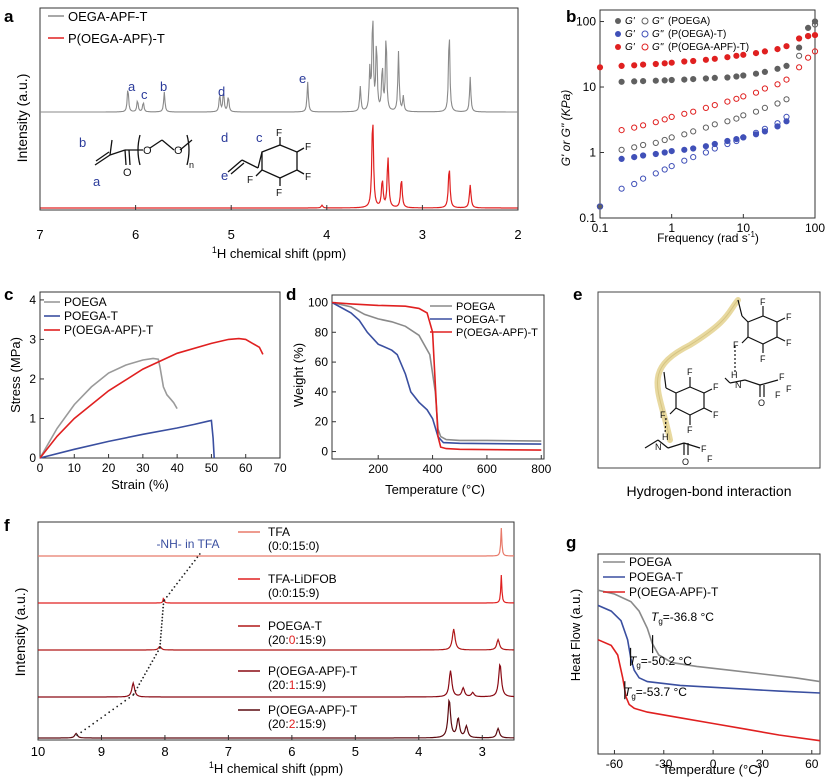  Describe the element at coordinates (708, 237) in the screenshot. I see `panel-b-xlabel: Frequency (rad s-1)` at that location.